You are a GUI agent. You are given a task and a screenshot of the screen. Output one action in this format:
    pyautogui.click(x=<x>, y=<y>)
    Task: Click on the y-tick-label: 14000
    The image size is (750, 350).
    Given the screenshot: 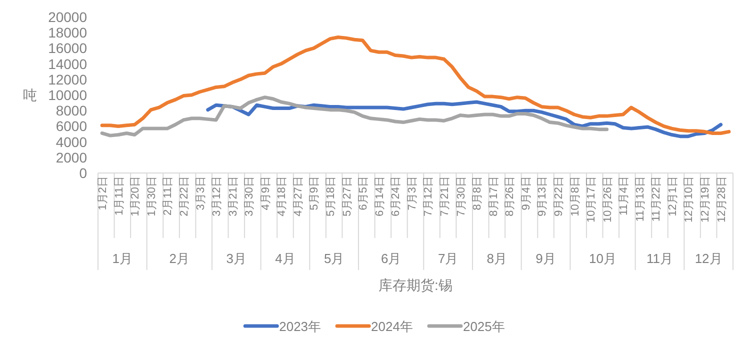 What is the action you would take?
    pyautogui.click(x=68, y=64)
    